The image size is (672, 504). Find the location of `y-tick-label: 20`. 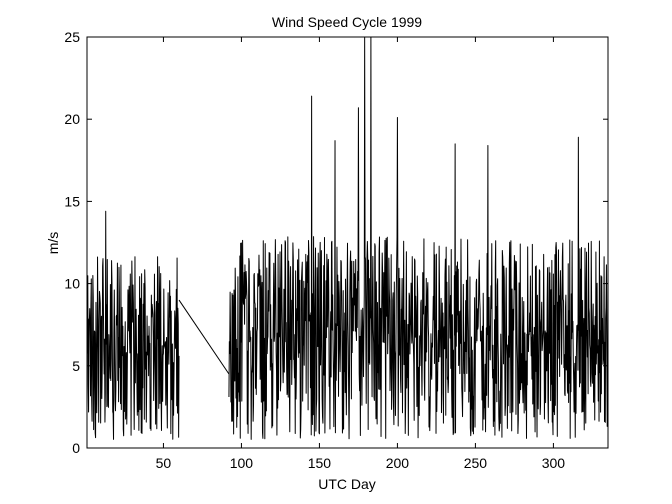

y-tick-label: 20 is located at coordinates (72, 119).